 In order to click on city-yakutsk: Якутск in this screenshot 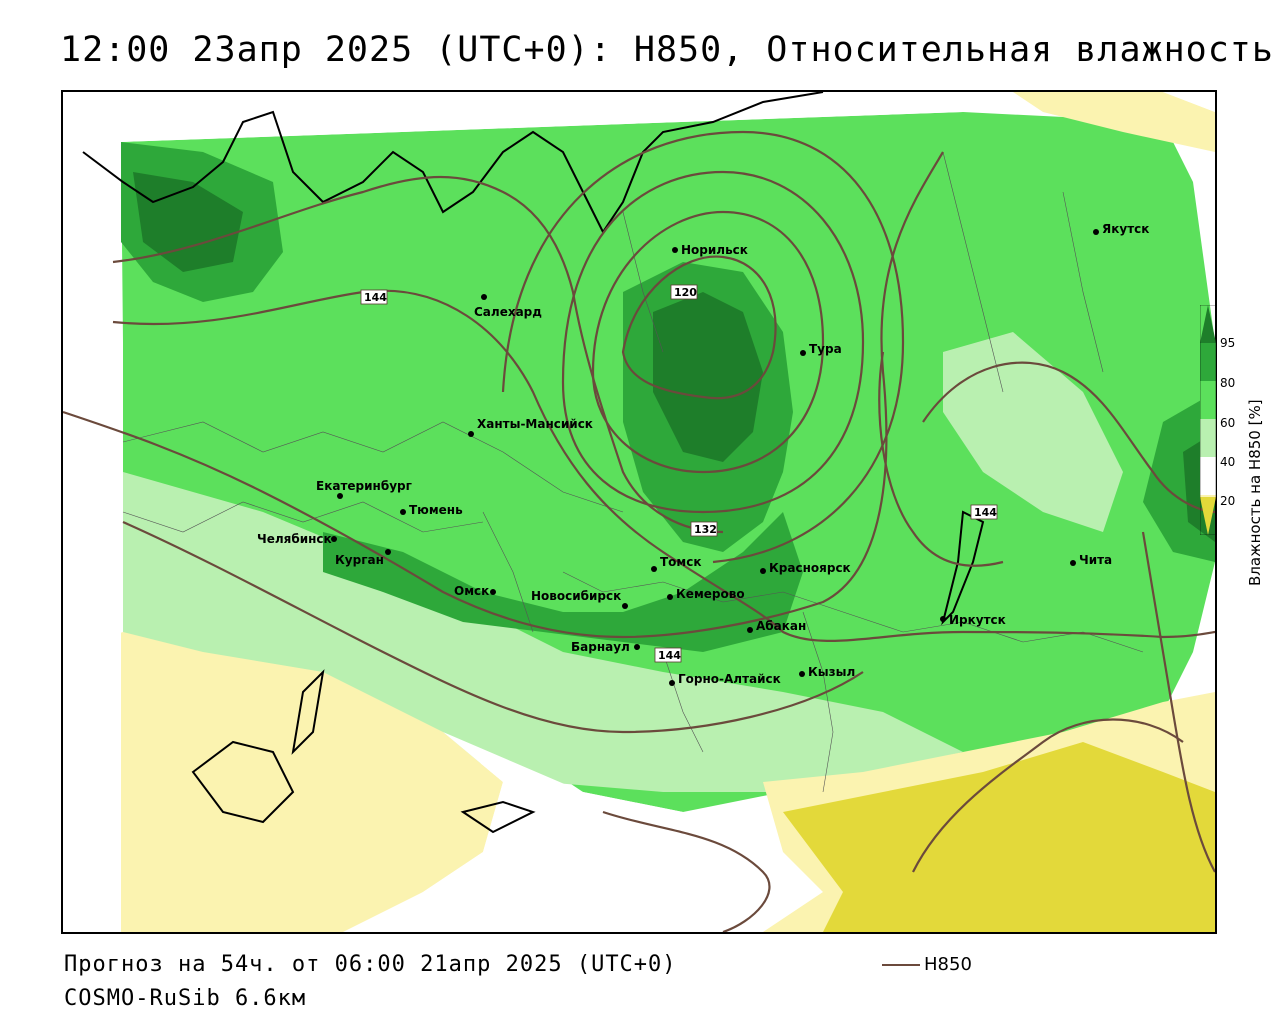, I will do `click(1121, 229)`.